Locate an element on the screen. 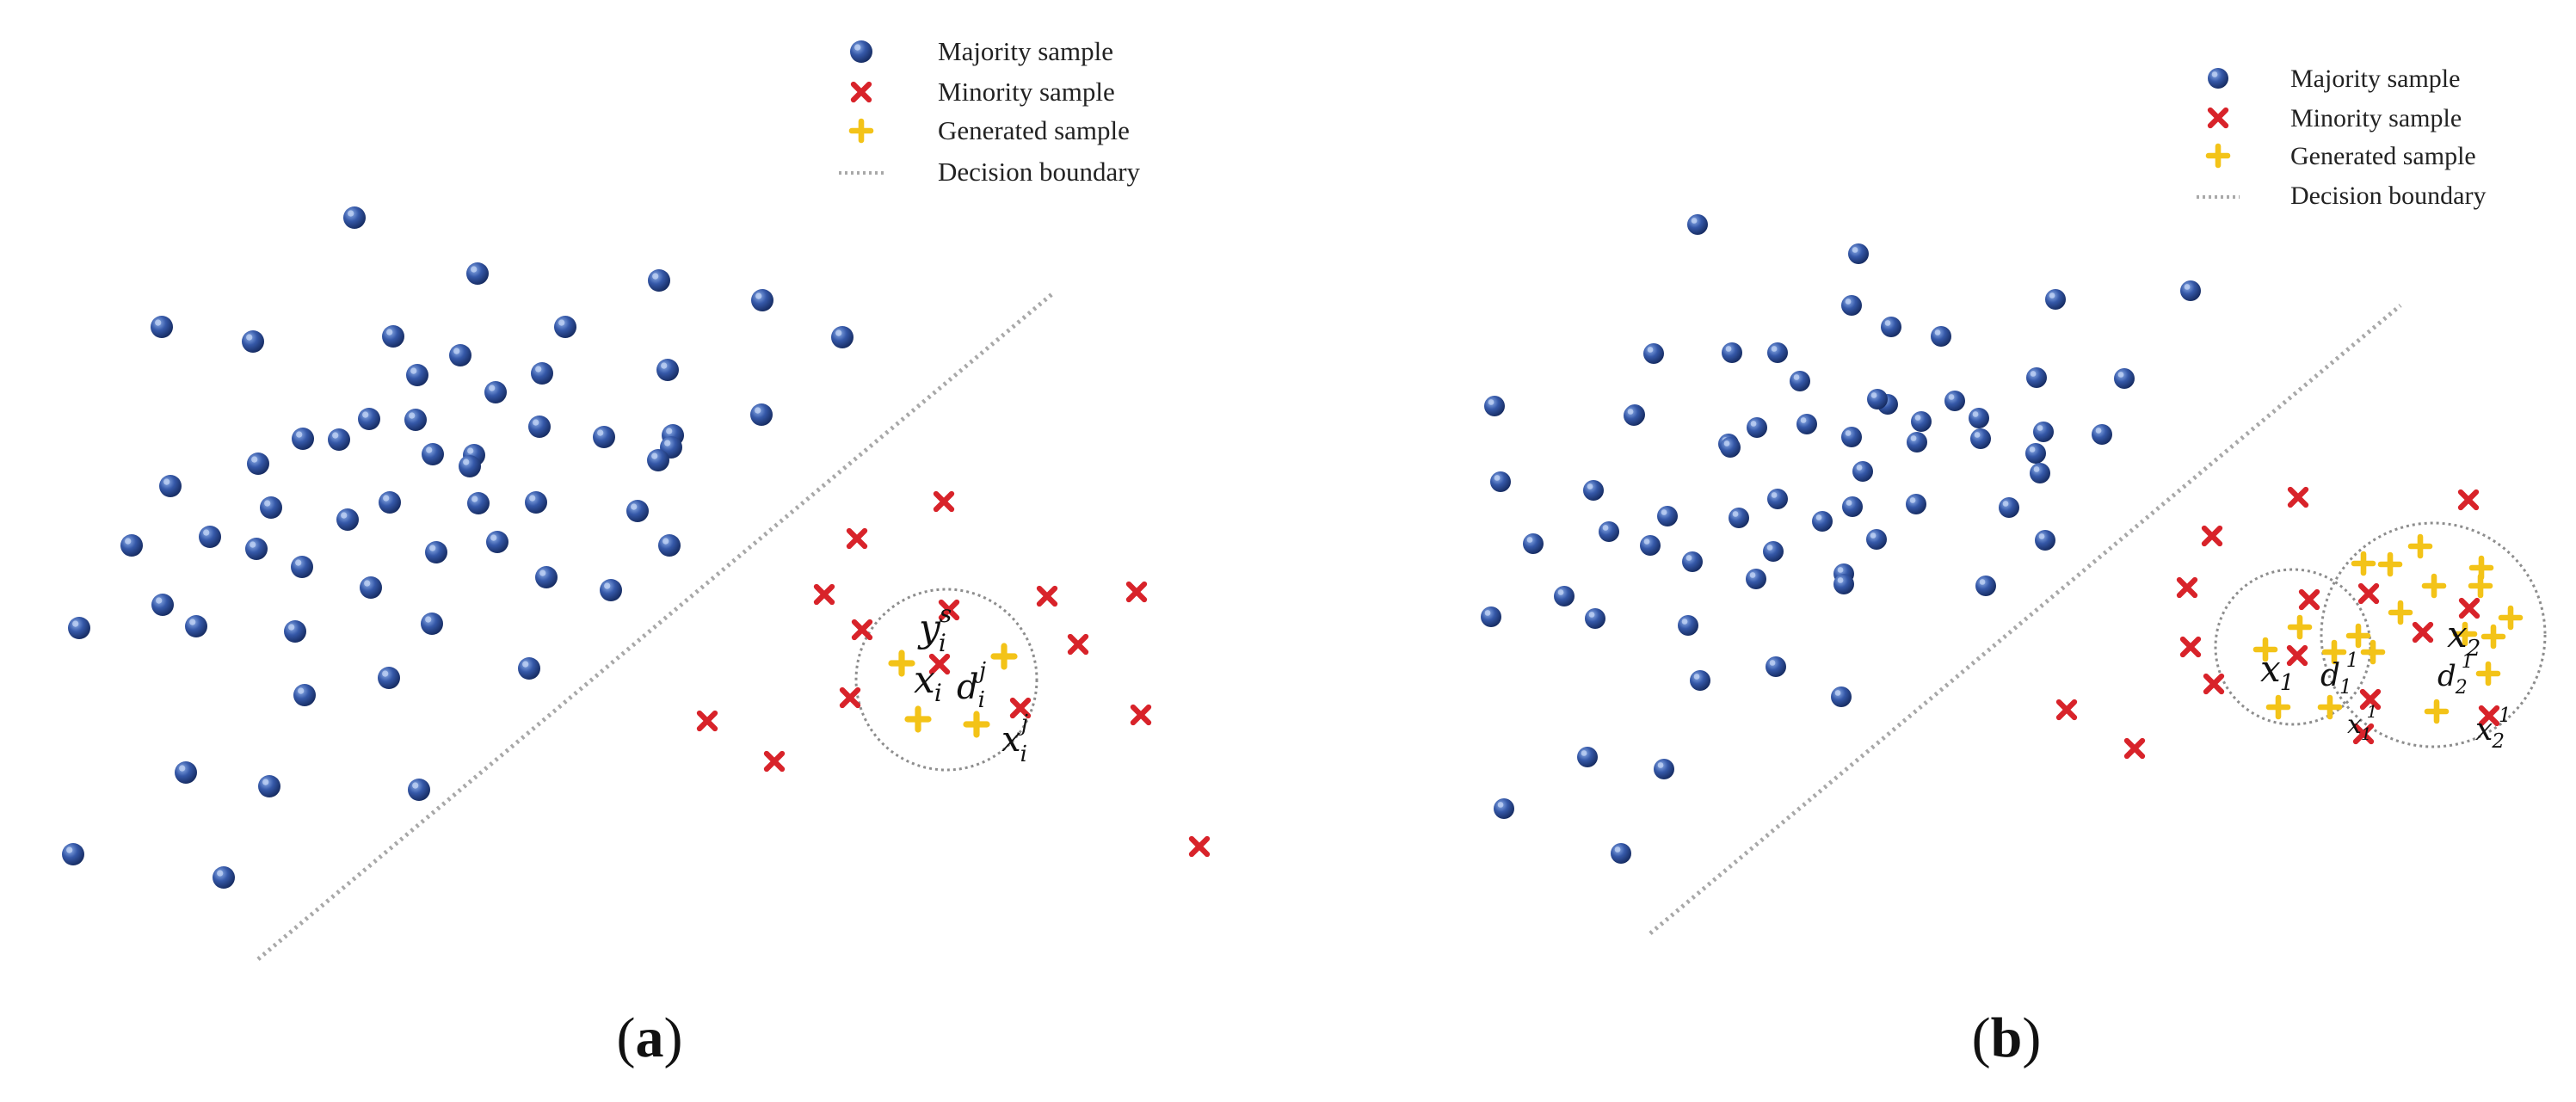 The width and height of the screenshot is (2576, 1102). label-d-2-1: d21 is located at coordinates (2456, 675).